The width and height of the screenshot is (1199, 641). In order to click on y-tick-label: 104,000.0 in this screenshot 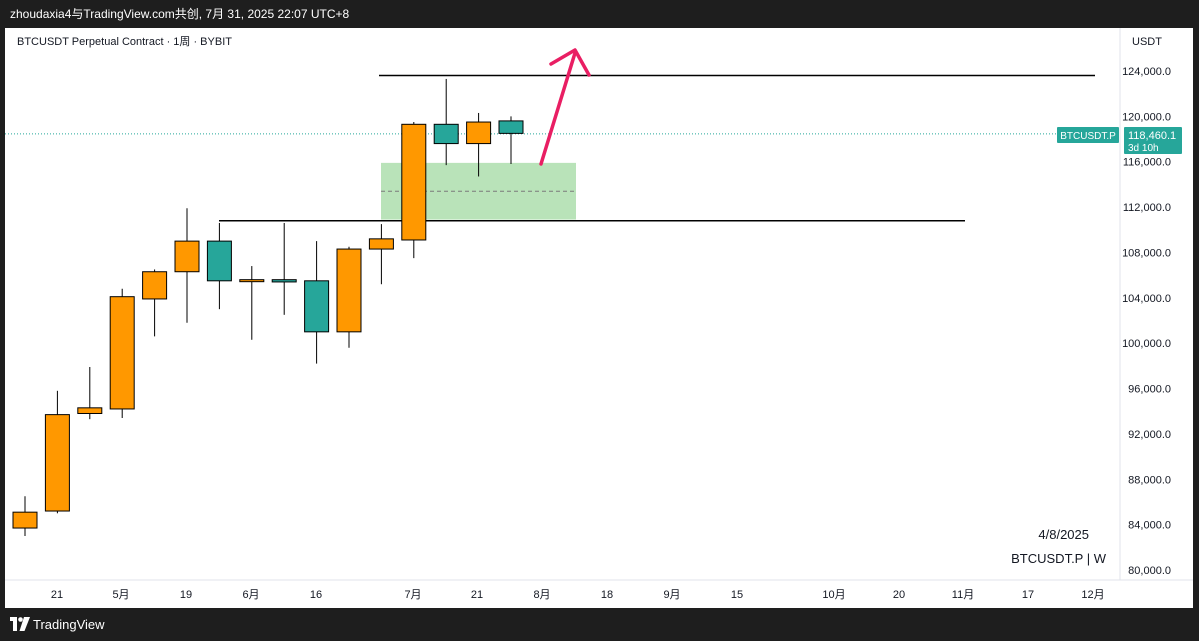, I will do `click(1146, 299)`.